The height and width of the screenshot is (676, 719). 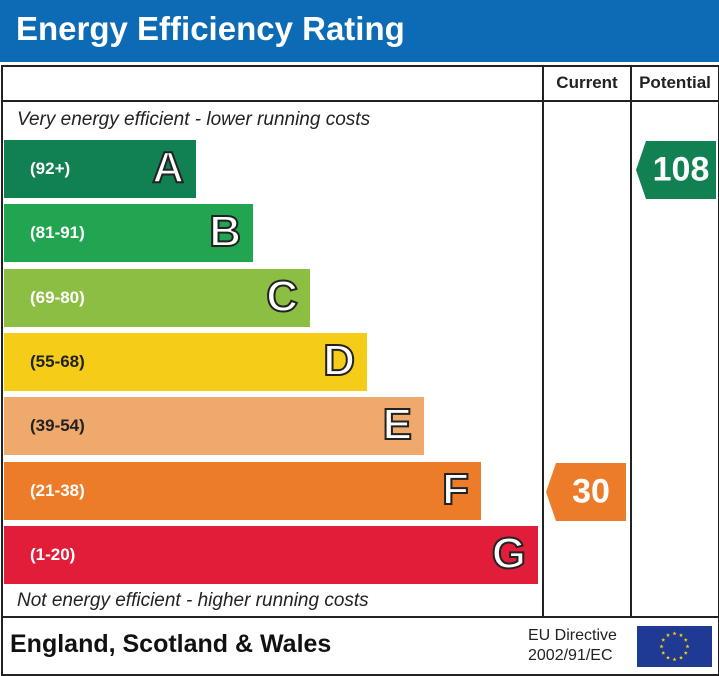 I want to click on band-f: (21-38) F, so click(x=242, y=490).